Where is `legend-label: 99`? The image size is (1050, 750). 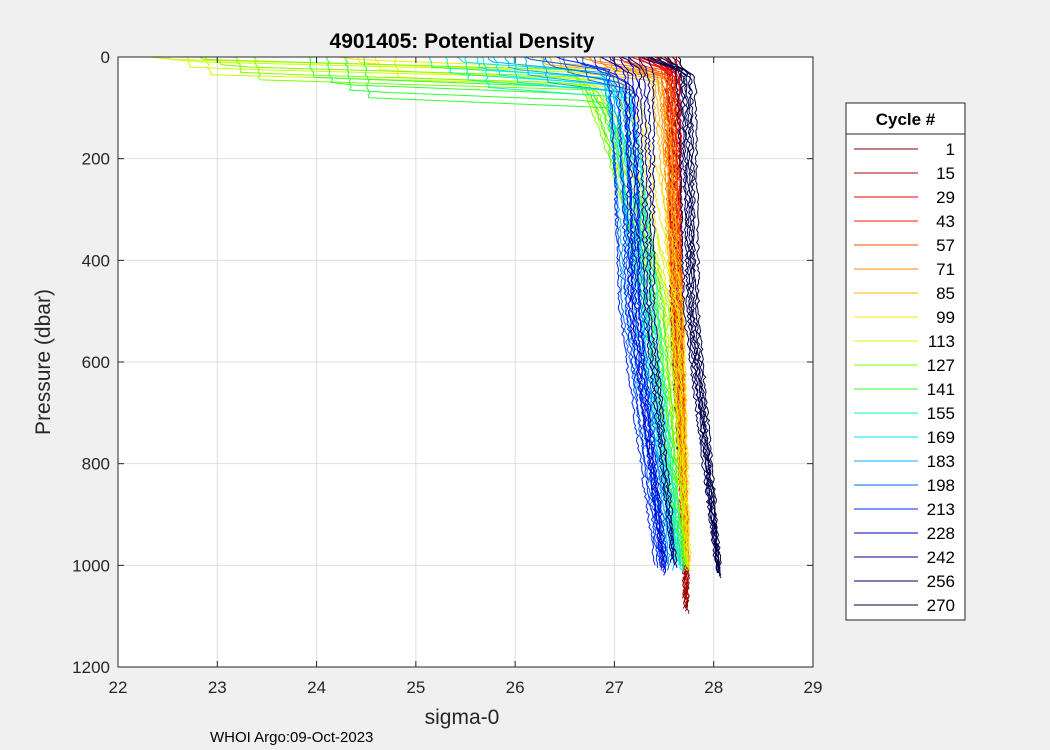
legend-label: 99 is located at coordinates (945, 317).